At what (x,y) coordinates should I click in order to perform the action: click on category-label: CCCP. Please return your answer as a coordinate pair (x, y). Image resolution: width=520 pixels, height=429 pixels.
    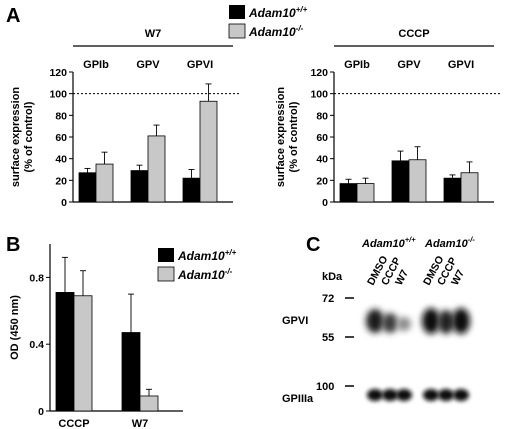
    Looking at the image, I should click on (73, 423).